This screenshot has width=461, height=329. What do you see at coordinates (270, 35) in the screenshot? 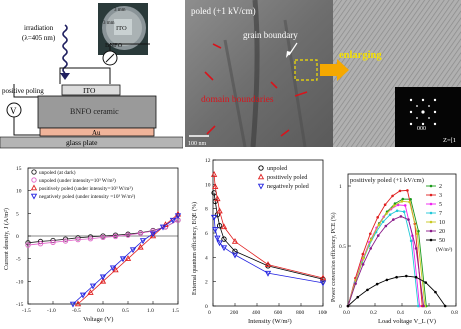
I see `grain-boundary-label: grain boundary` at bounding box center [270, 35].